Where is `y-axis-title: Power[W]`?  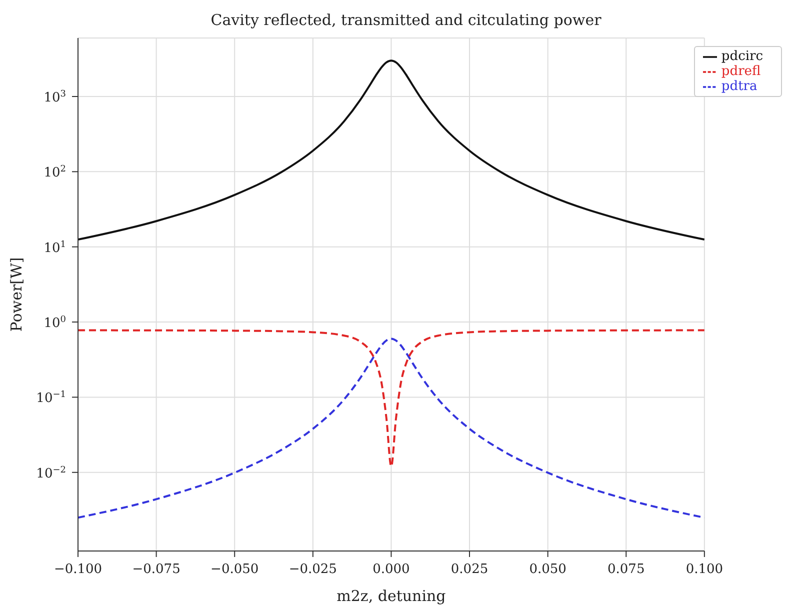
y-axis-title: Power[W] is located at coordinates (16, 294).